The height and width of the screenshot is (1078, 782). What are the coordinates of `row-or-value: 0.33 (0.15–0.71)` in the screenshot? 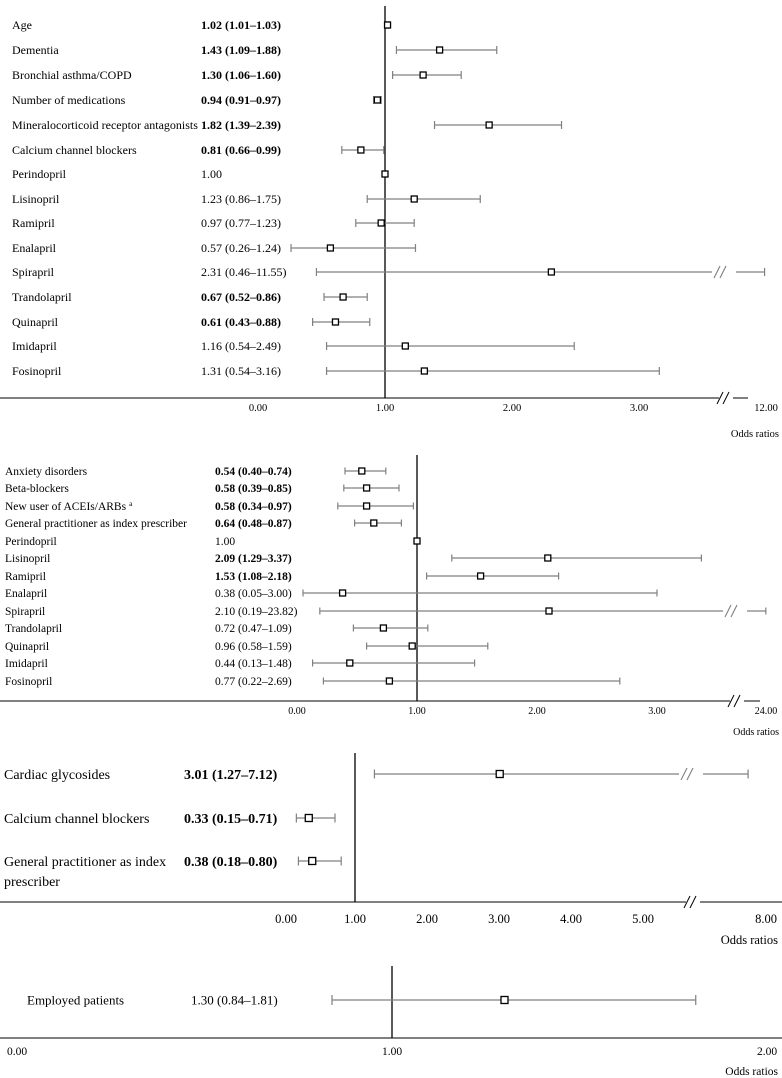 It's located at (231, 819).